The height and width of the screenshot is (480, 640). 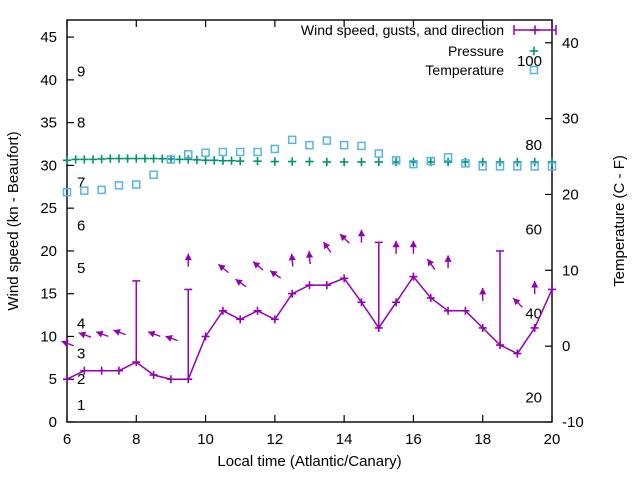 I want to click on beaufort-label: 7, so click(x=81, y=183).